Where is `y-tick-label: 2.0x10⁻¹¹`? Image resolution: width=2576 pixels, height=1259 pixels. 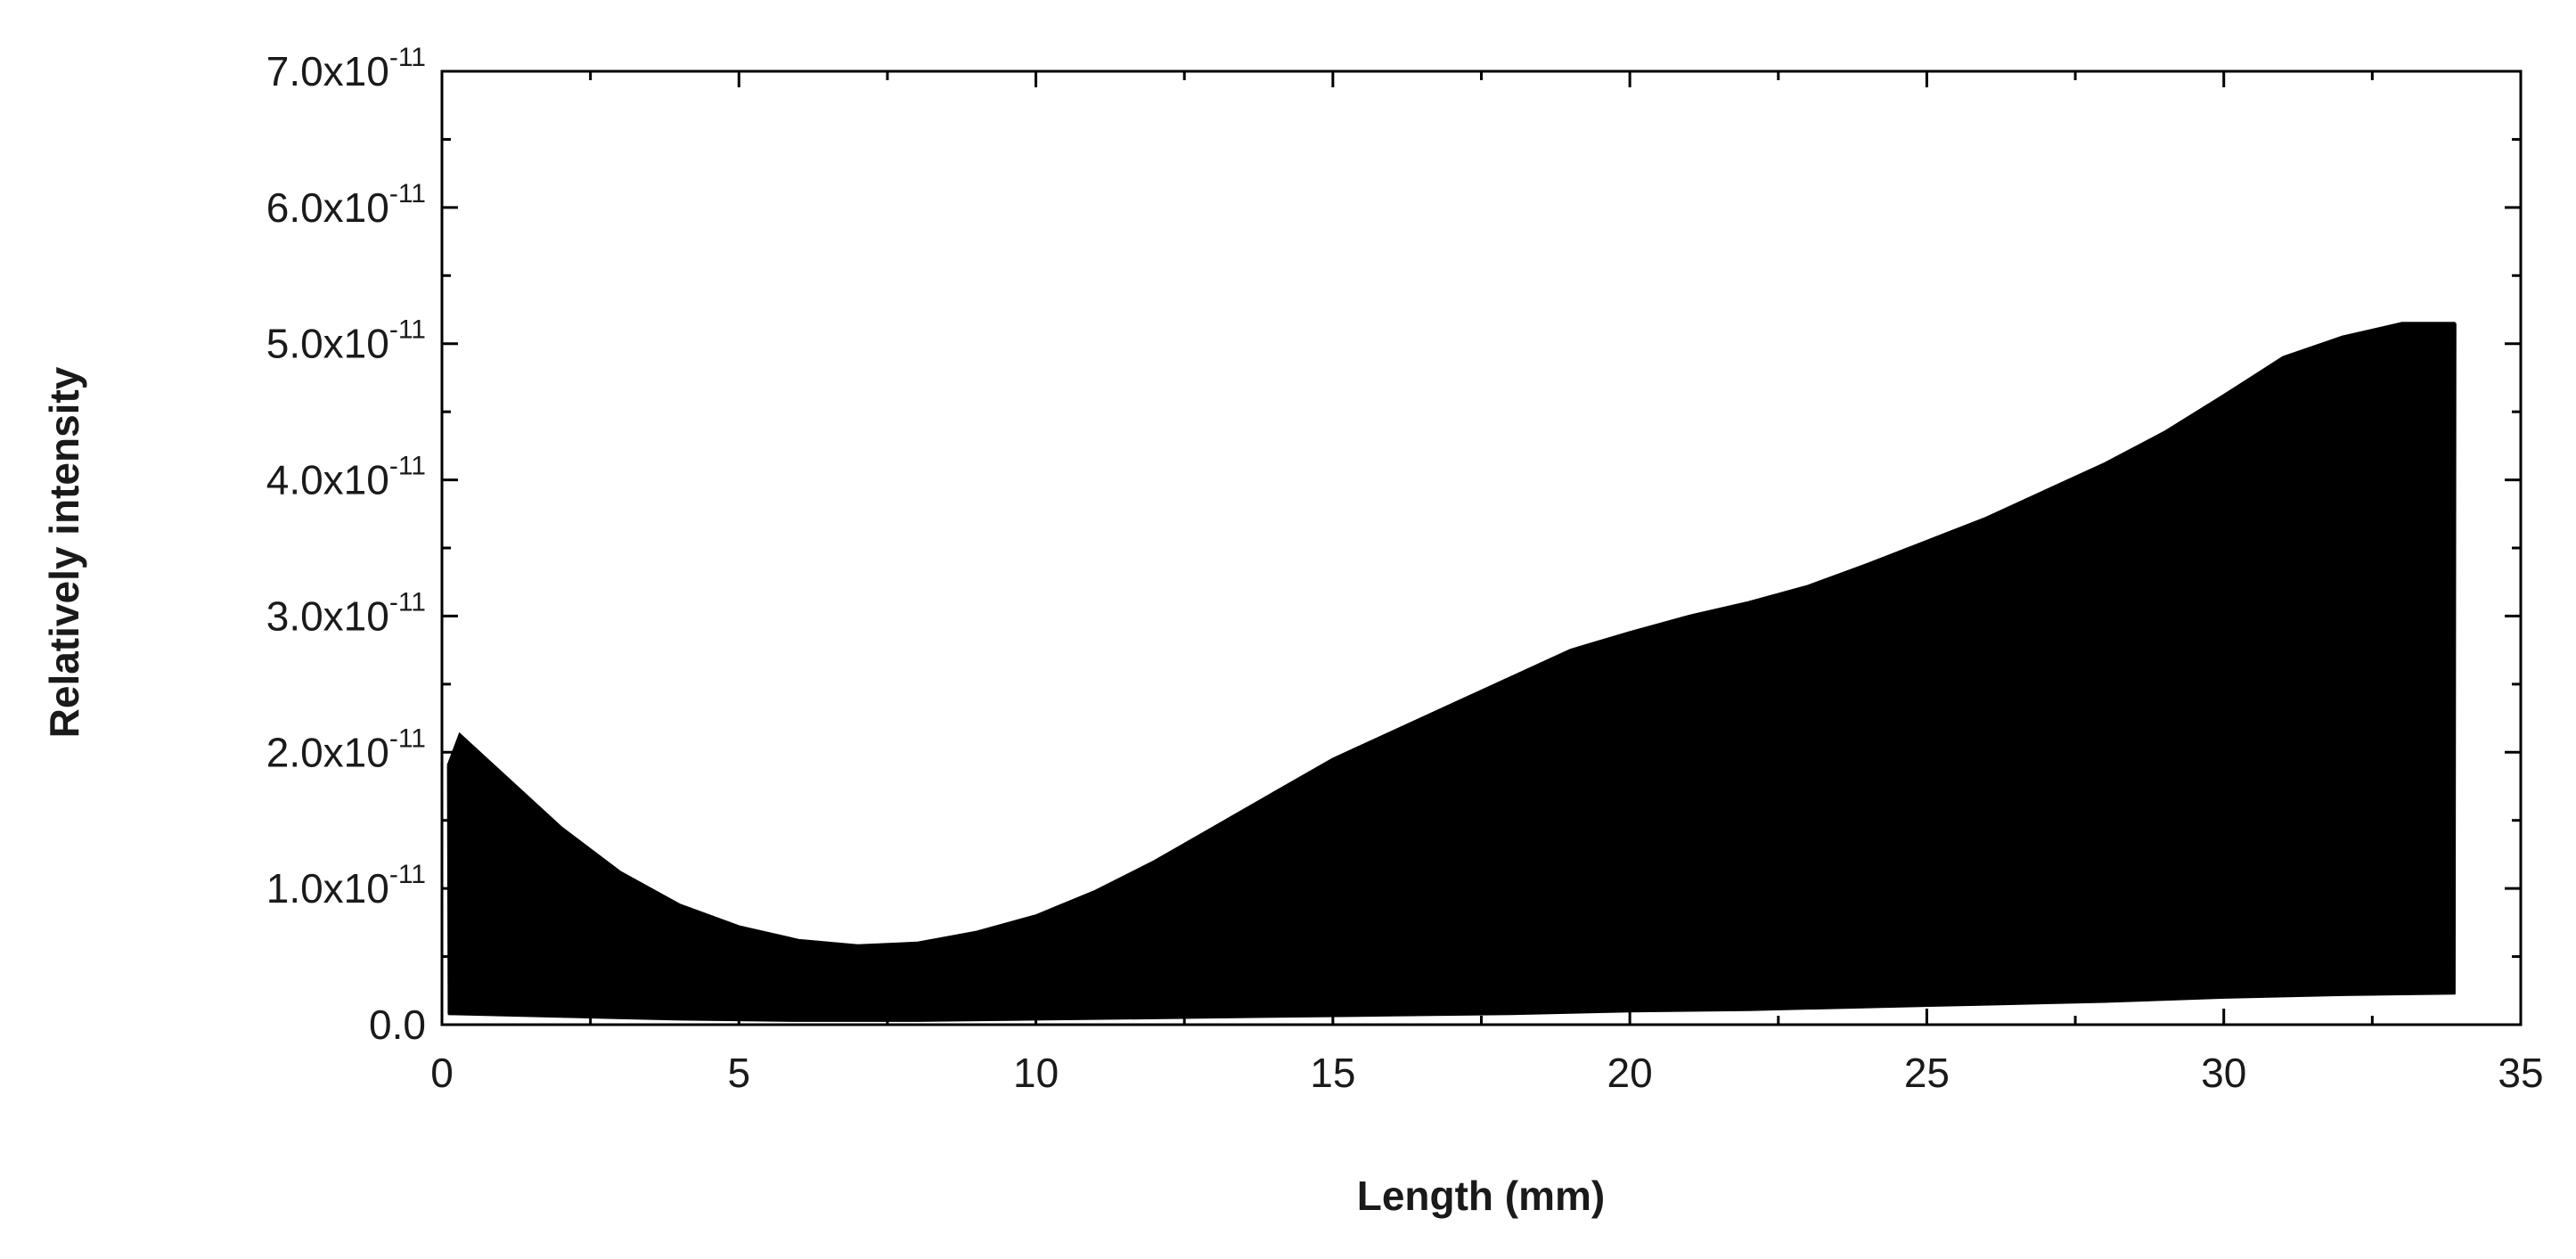 y-tick-label: 2.0x10⁻¹¹ is located at coordinates (346, 749).